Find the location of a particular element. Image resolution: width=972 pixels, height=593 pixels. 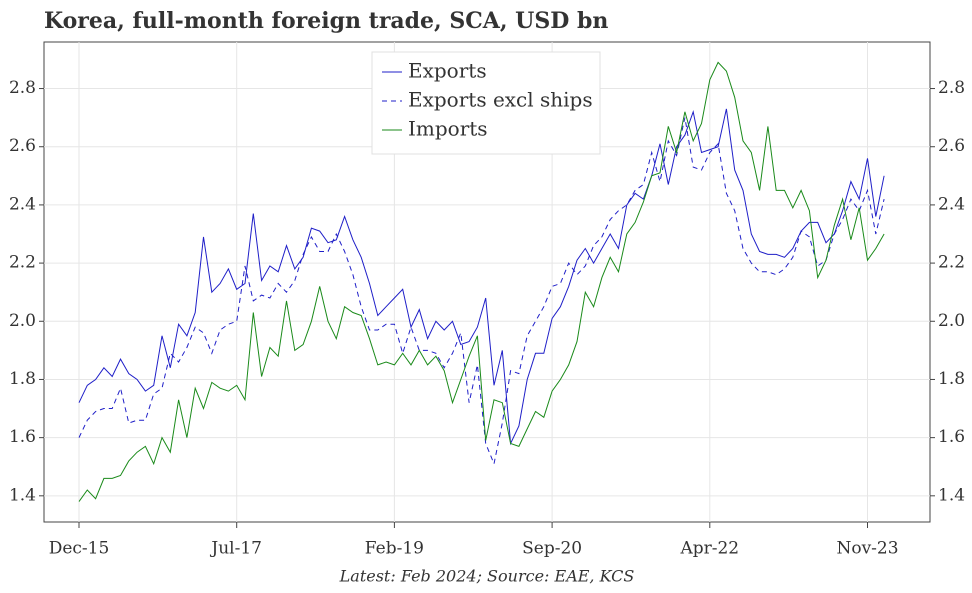

y-tick-label: 1.8 is located at coordinates (22, 379).